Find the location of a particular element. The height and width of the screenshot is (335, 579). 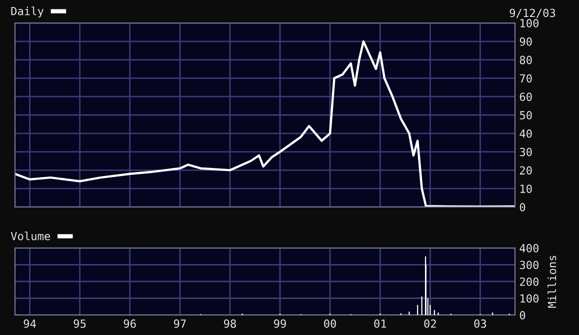

legend-label: Volume is located at coordinates (30, 236).